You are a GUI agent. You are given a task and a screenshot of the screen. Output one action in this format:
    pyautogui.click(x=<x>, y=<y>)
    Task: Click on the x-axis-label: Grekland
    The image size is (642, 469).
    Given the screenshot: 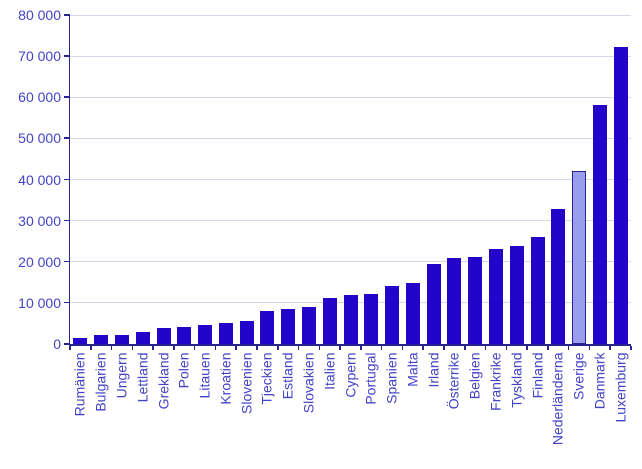 What is the action you would take?
    pyautogui.click(x=163, y=380)
    